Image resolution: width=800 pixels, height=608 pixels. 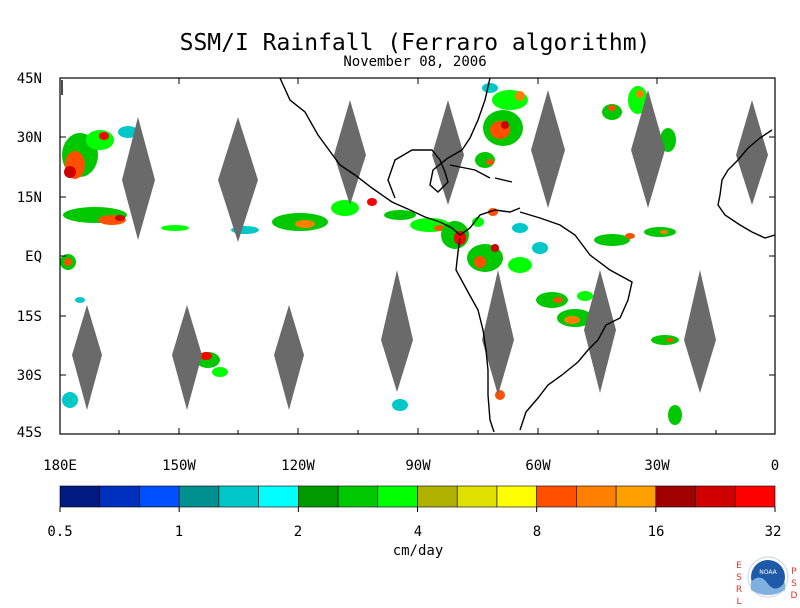 I want to click on map-date: November 08, 2006, so click(x=415, y=62).